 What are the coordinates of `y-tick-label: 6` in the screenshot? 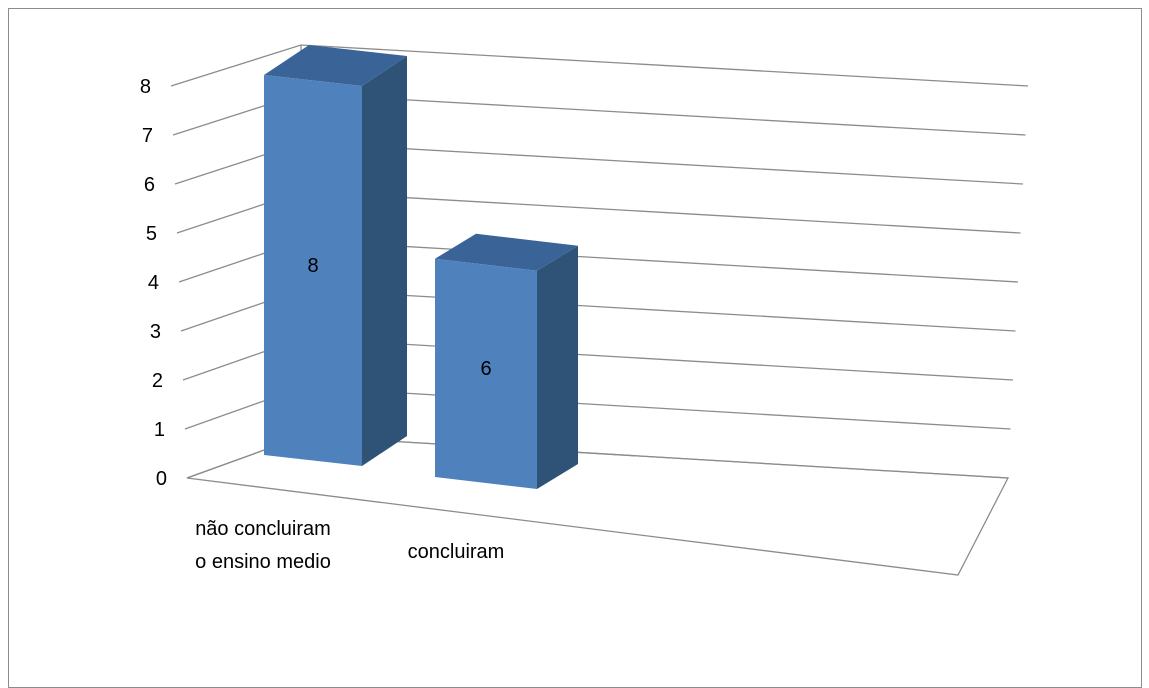 It's located at (149, 185).